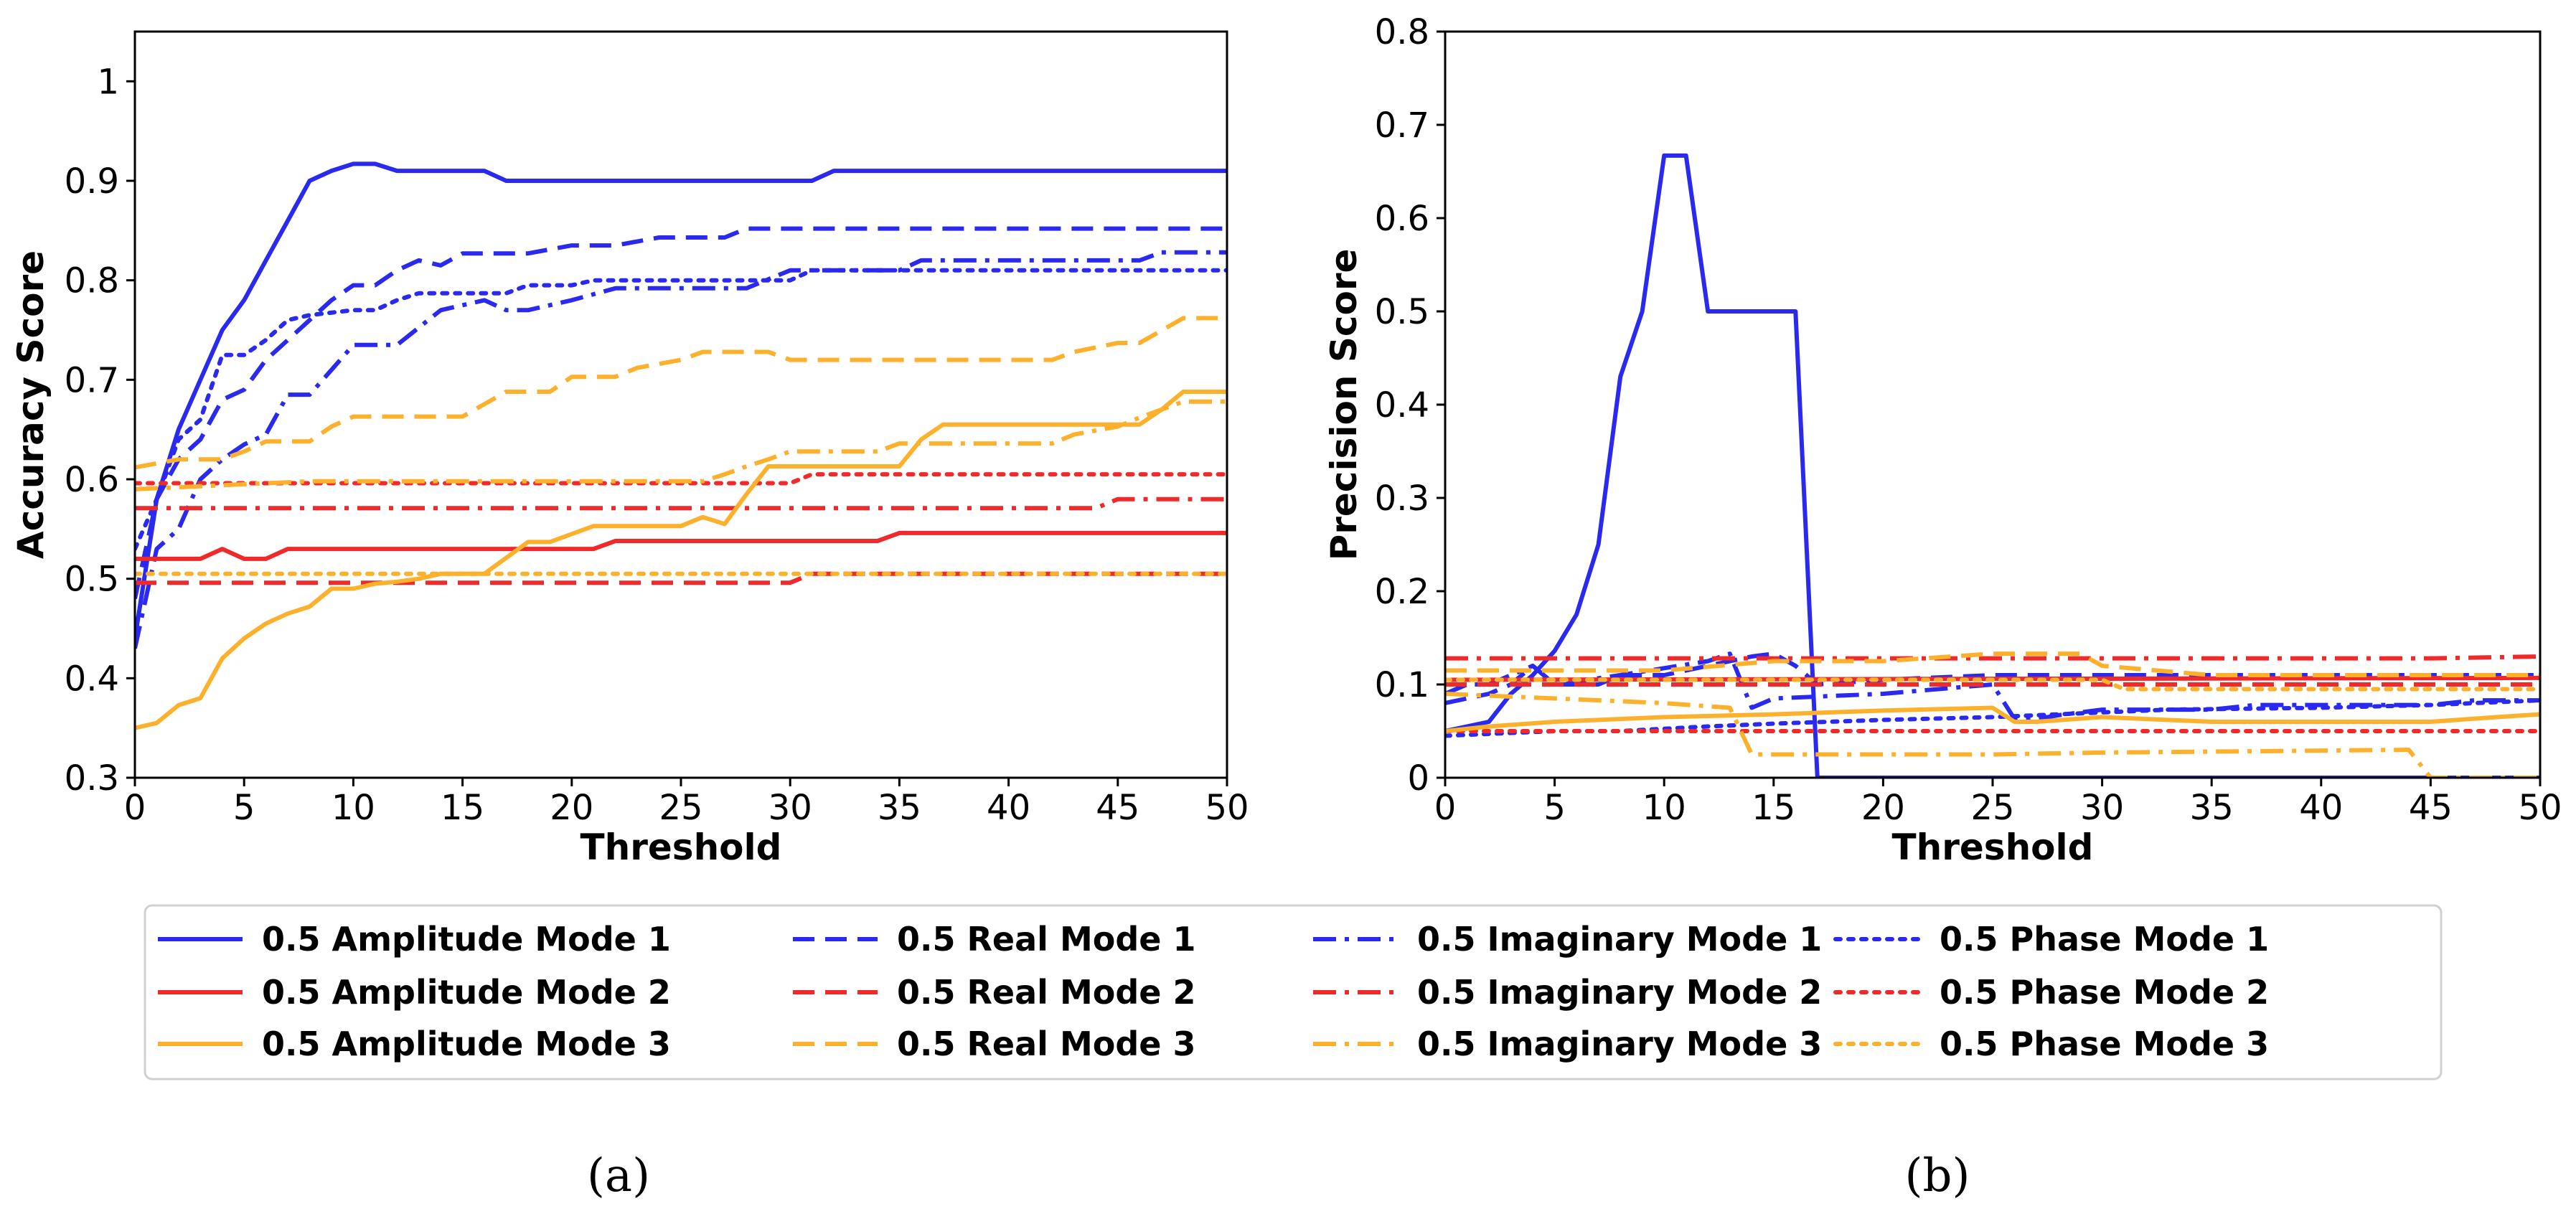 The image size is (2576, 1224). Describe the element at coordinates (2212, 808) in the screenshot. I see `panel-b-x-tick-label: 35` at that location.